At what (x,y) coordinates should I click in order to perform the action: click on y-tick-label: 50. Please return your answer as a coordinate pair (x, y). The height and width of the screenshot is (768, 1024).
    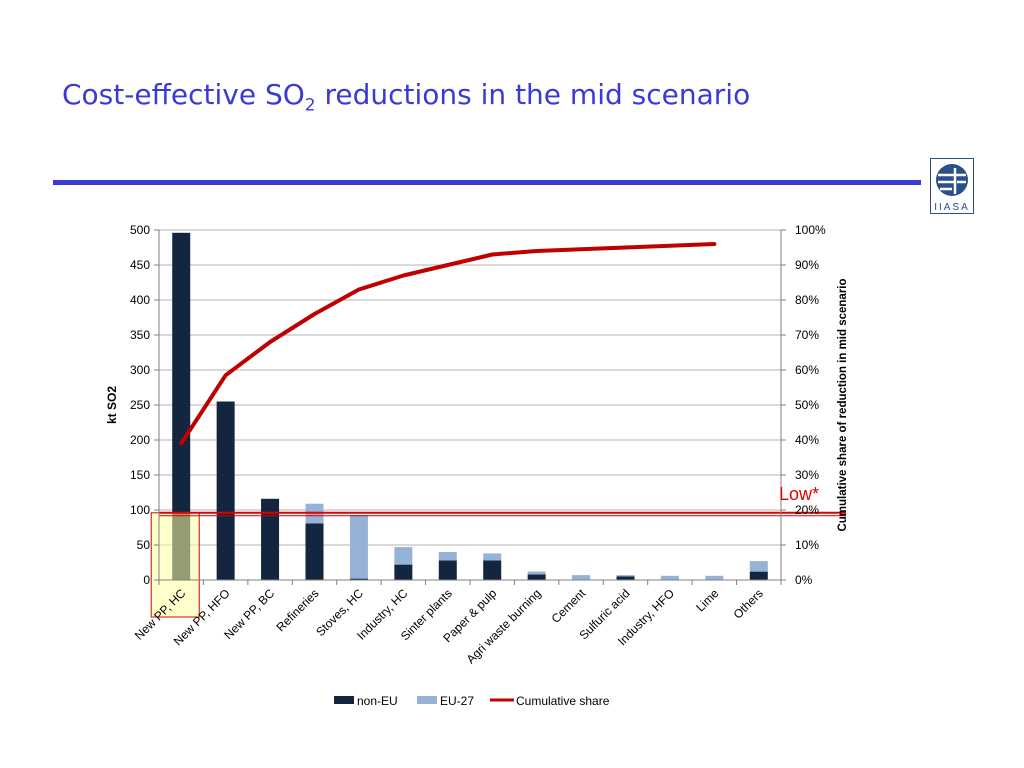
    Looking at the image, I should click on (144, 545).